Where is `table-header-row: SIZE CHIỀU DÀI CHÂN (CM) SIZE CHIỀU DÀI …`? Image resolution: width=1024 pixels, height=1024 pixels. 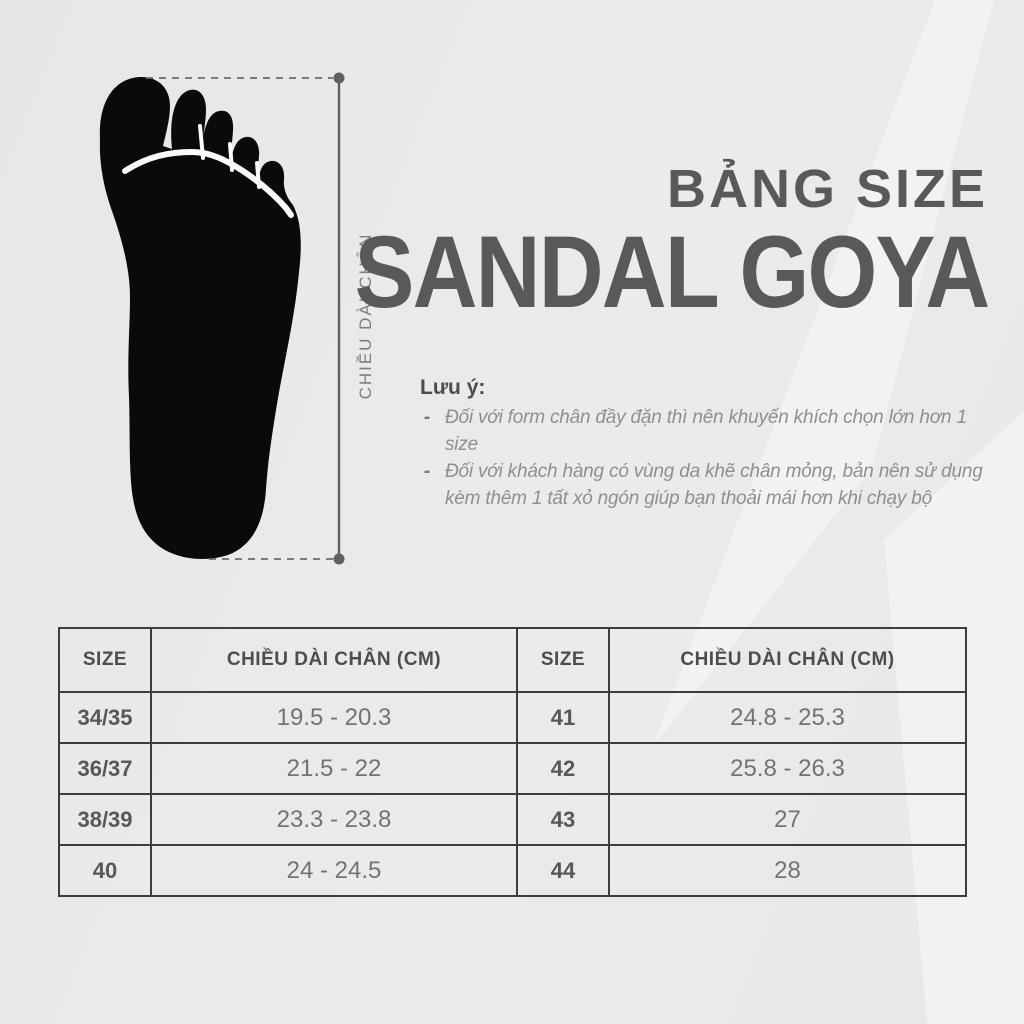 table-header-row: SIZE CHIỀU DÀI CHÂN (CM) SIZE CHIỀU DÀI … is located at coordinates (512, 660).